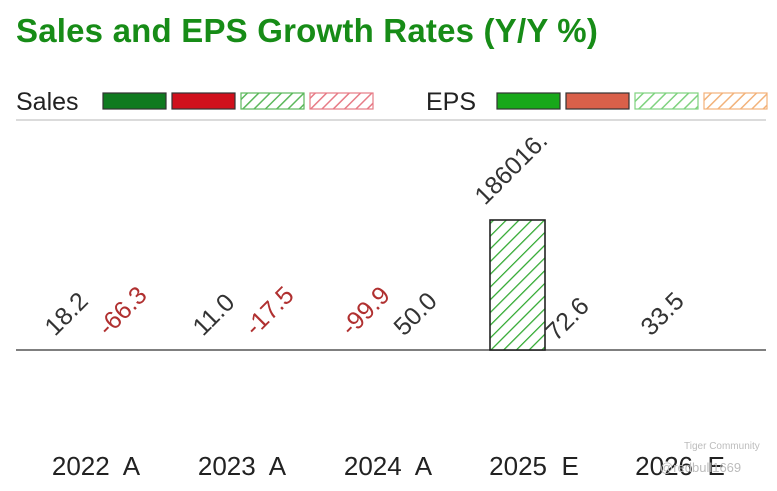 The height and width of the screenshot is (491, 777). I want to click on x-tick-4: 2026 E, so click(680, 466).